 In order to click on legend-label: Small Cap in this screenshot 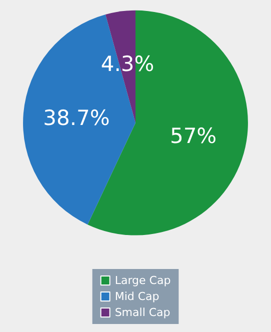, I will do `click(142, 312)`.